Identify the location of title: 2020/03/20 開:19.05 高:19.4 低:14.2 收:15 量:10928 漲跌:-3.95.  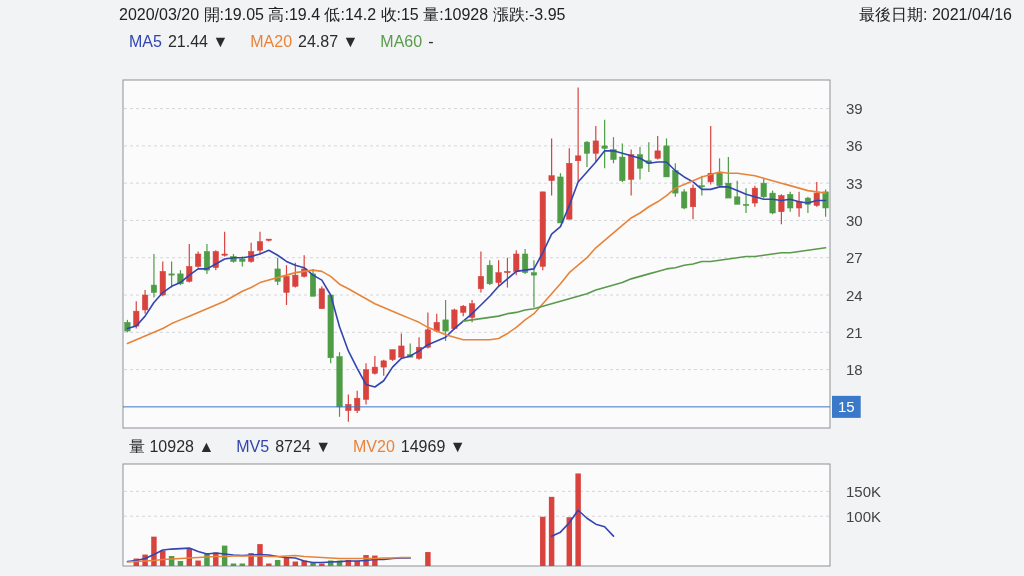
(342, 14).